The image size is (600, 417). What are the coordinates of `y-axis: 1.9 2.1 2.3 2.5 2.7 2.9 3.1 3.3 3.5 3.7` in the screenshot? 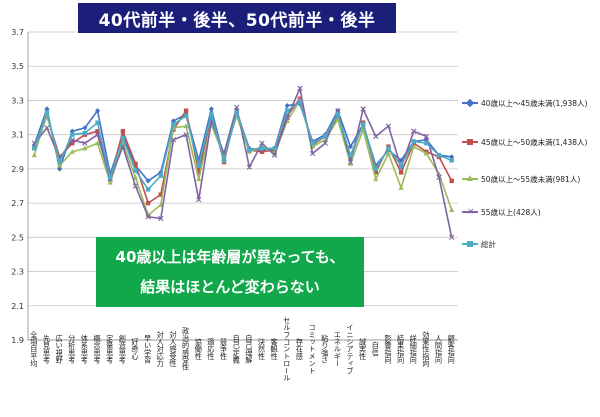 It's located at (20, 186).